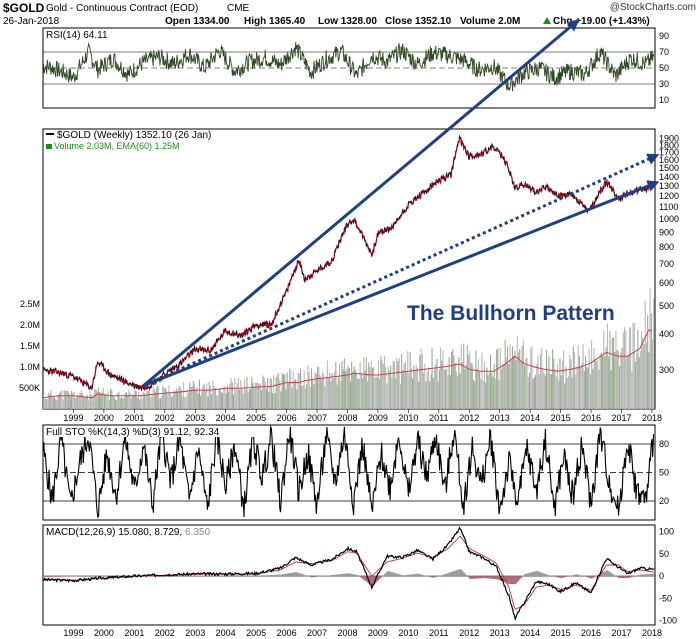 The height and width of the screenshot is (639, 700). I want to click on macd-line, so click(349, 574).